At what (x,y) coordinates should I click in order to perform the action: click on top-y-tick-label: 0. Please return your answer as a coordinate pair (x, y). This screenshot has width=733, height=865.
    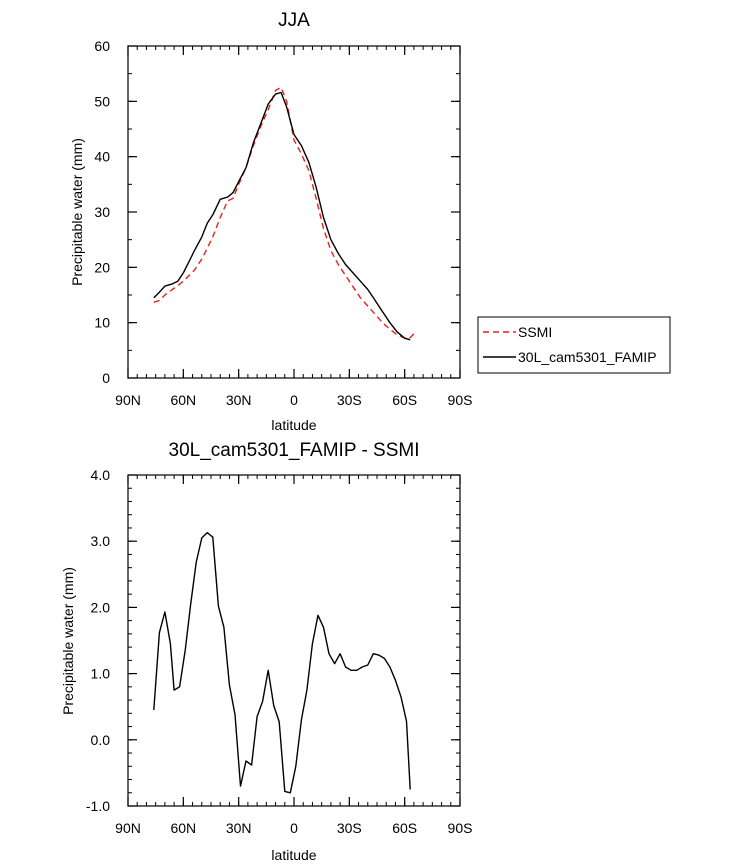
    Looking at the image, I should click on (106, 378).